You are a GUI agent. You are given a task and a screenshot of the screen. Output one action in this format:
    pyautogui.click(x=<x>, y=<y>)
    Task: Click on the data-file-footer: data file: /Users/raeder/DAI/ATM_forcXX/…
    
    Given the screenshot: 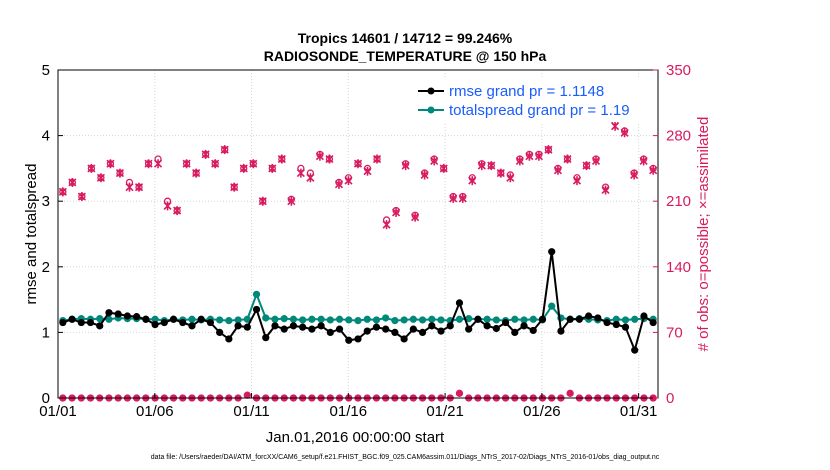 What is the action you would take?
    pyautogui.click(x=405, y=457)
    